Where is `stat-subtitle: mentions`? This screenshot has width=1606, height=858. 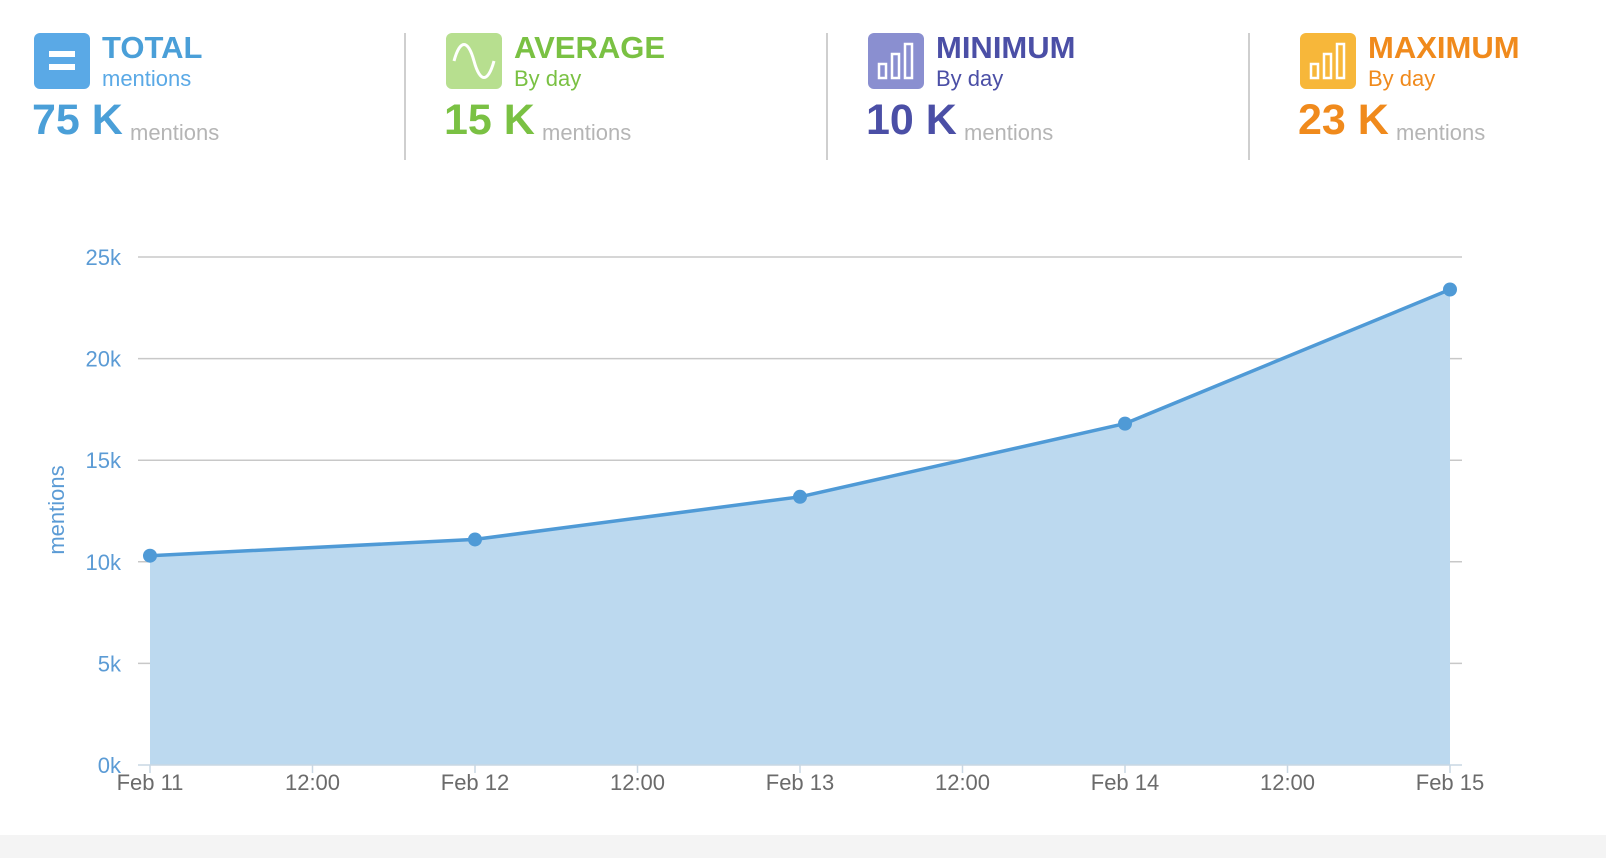 stat-subtitle: mentions is located at coordinates (147, 78).